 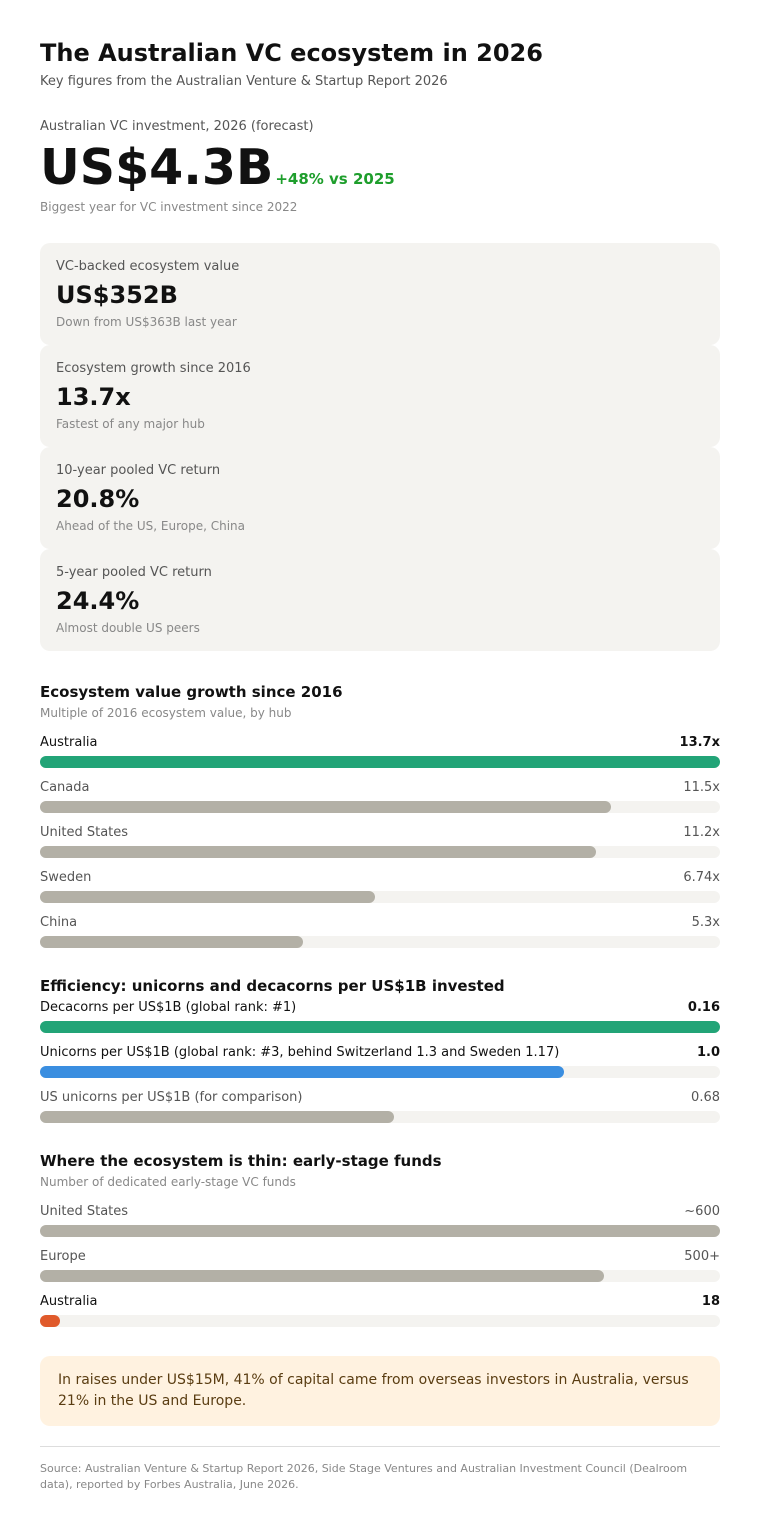 I want to click on bar-value-label: 6.74x, so click(x=701, y=877).